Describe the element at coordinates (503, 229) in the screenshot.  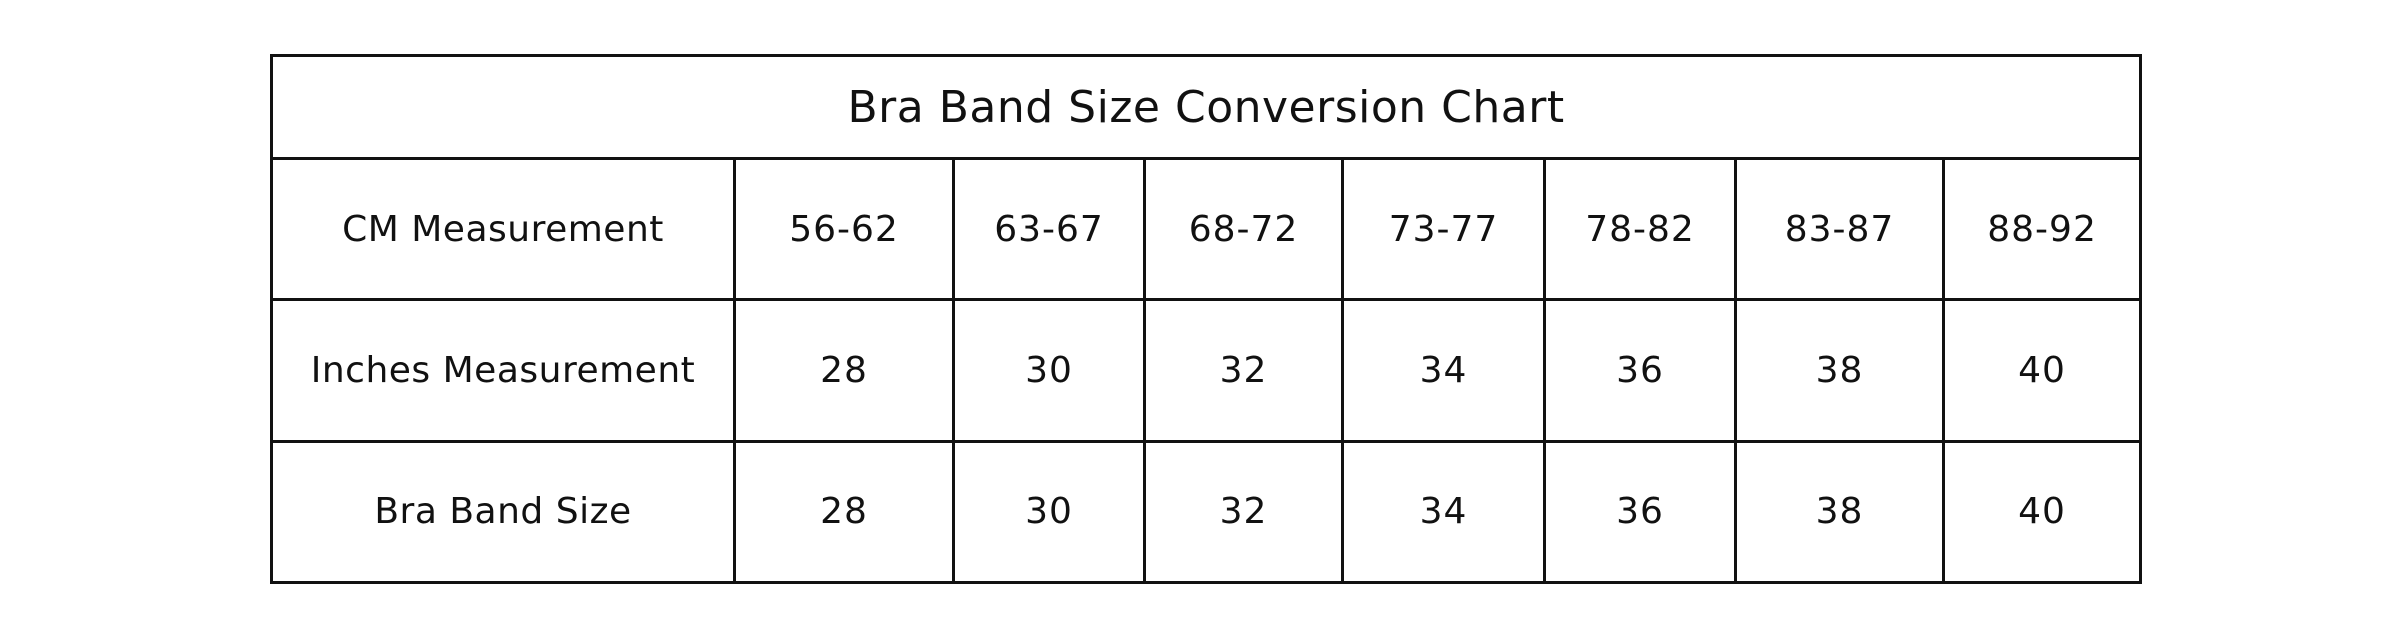
I see `row-label: CM Measurement` at that location.